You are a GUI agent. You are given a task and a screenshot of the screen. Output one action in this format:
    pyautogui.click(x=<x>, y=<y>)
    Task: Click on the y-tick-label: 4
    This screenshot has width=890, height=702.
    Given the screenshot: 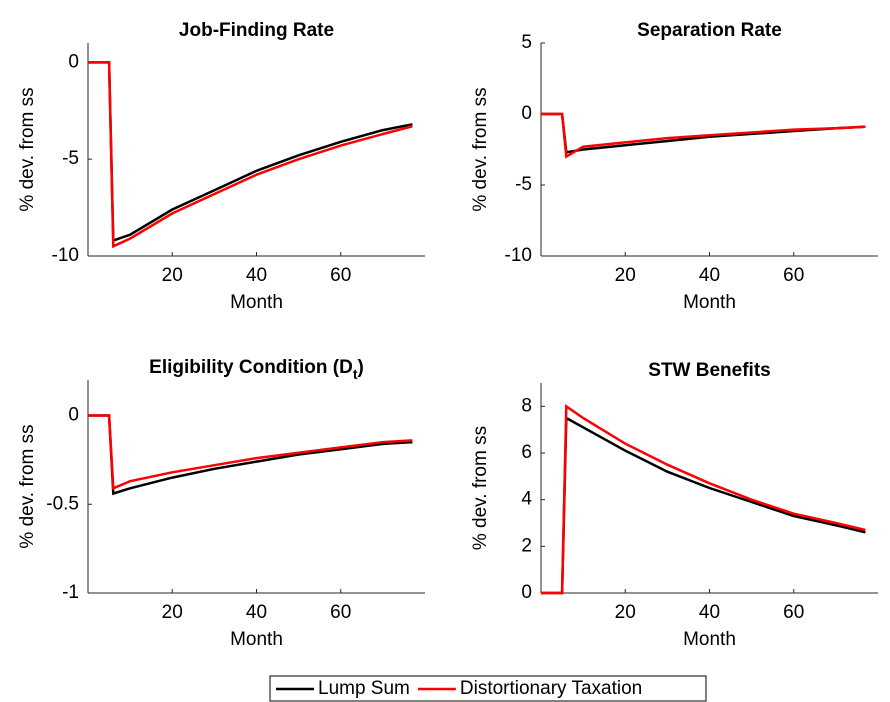 What is the action you would take?
    pyautogui.click(x=526, y=499)
    